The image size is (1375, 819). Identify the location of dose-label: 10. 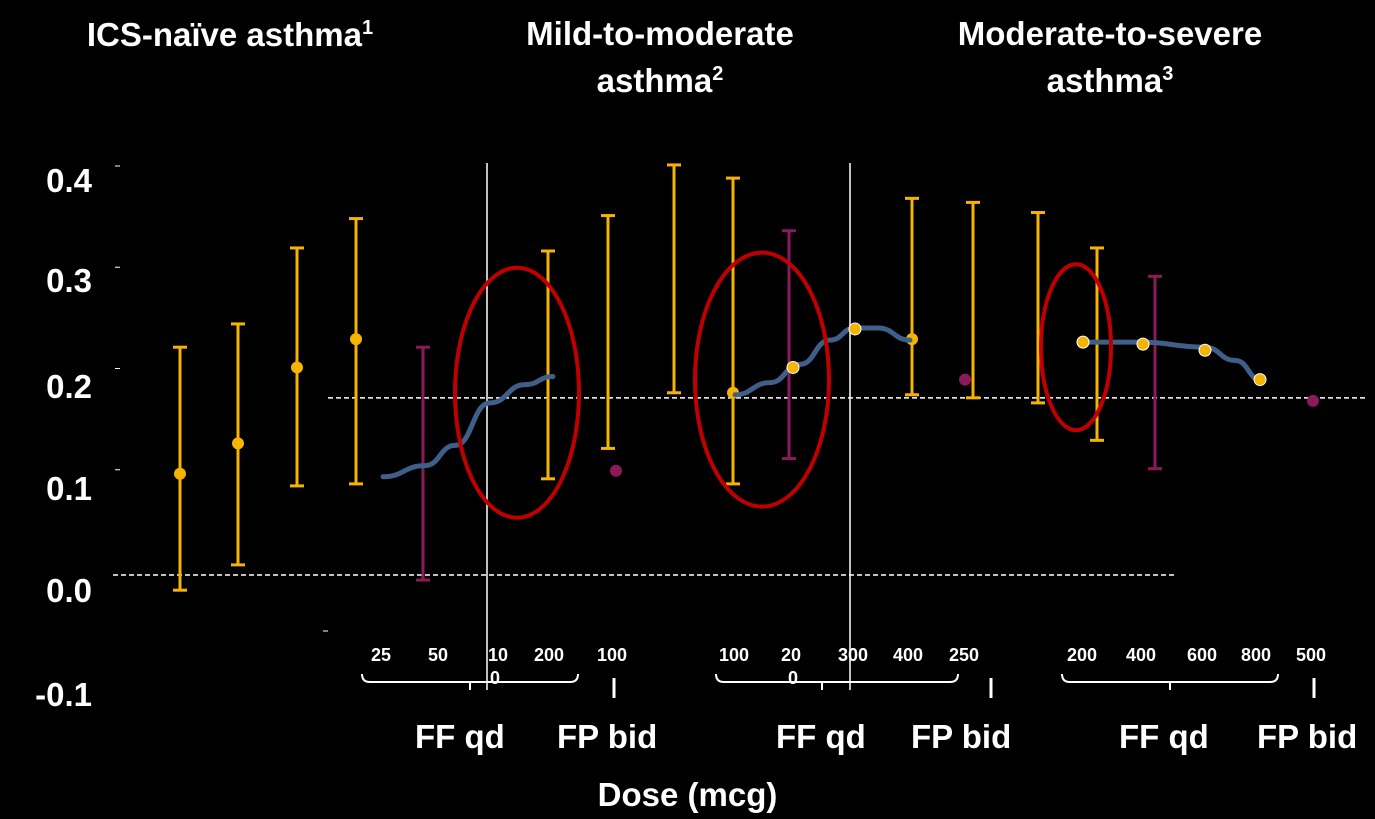
(498, 655).